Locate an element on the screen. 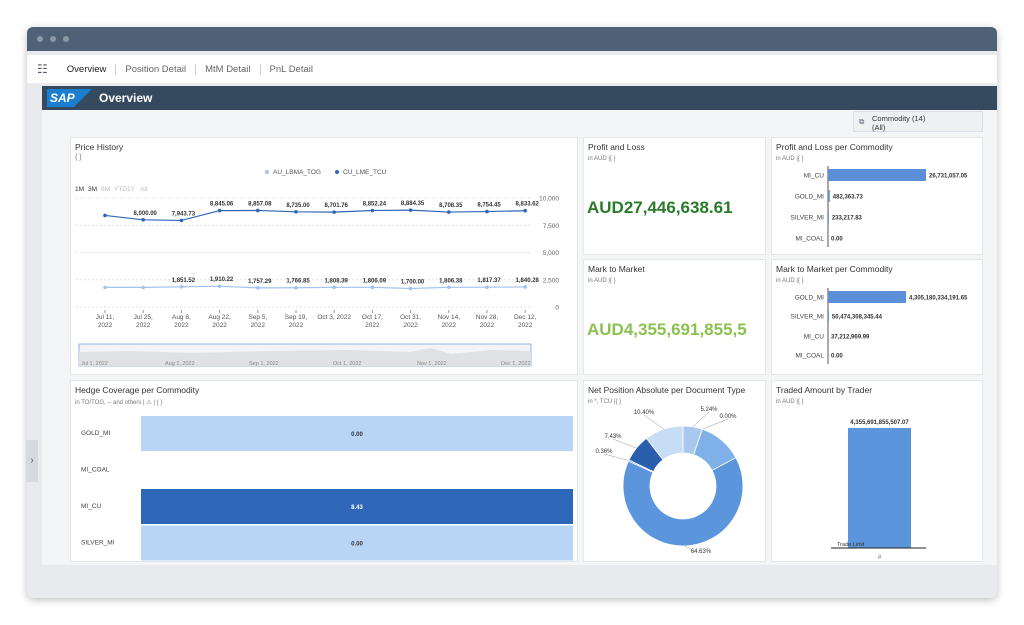 The width and height of the screenshot is (1024, 625). unit: in TO/TOG, -- and others is located at coordinates (108, 403).